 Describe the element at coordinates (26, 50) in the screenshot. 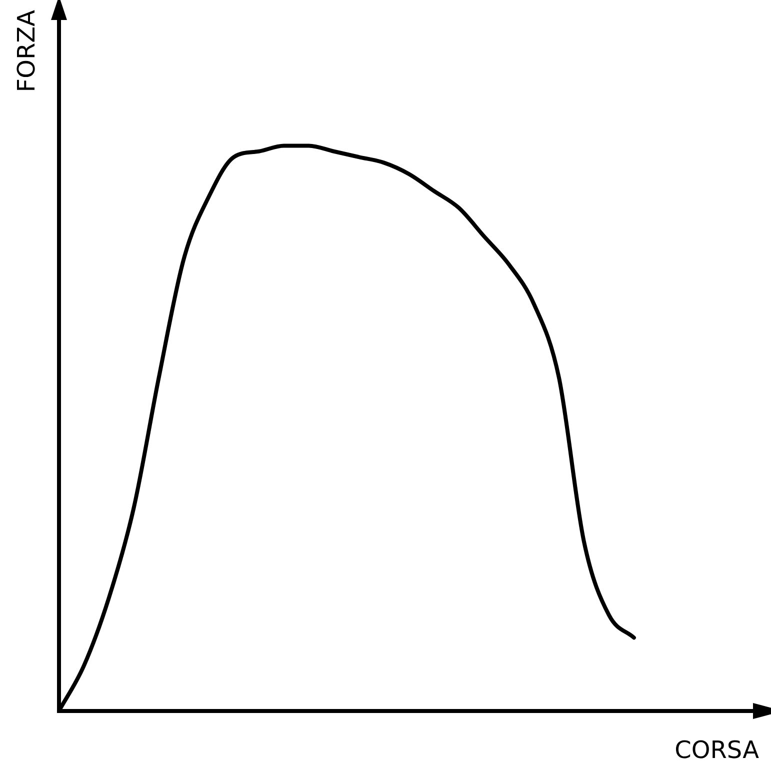

I see `y-axis-title: FORZA` at that location.